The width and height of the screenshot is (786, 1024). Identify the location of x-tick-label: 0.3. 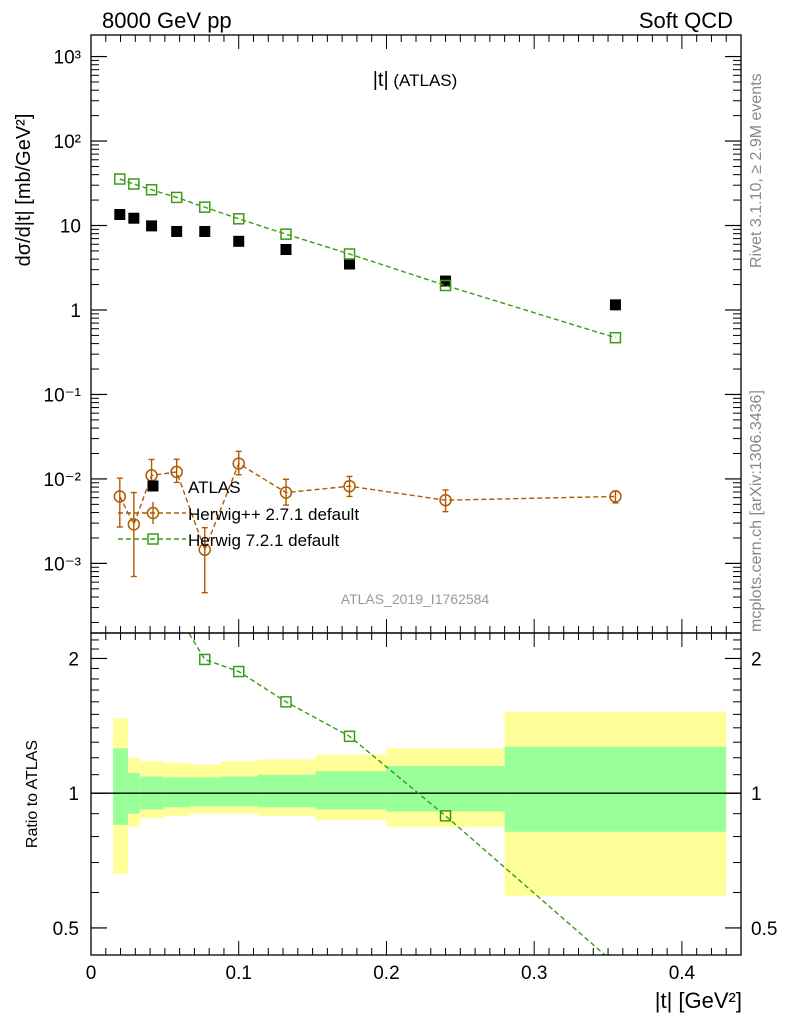
(534, 973).